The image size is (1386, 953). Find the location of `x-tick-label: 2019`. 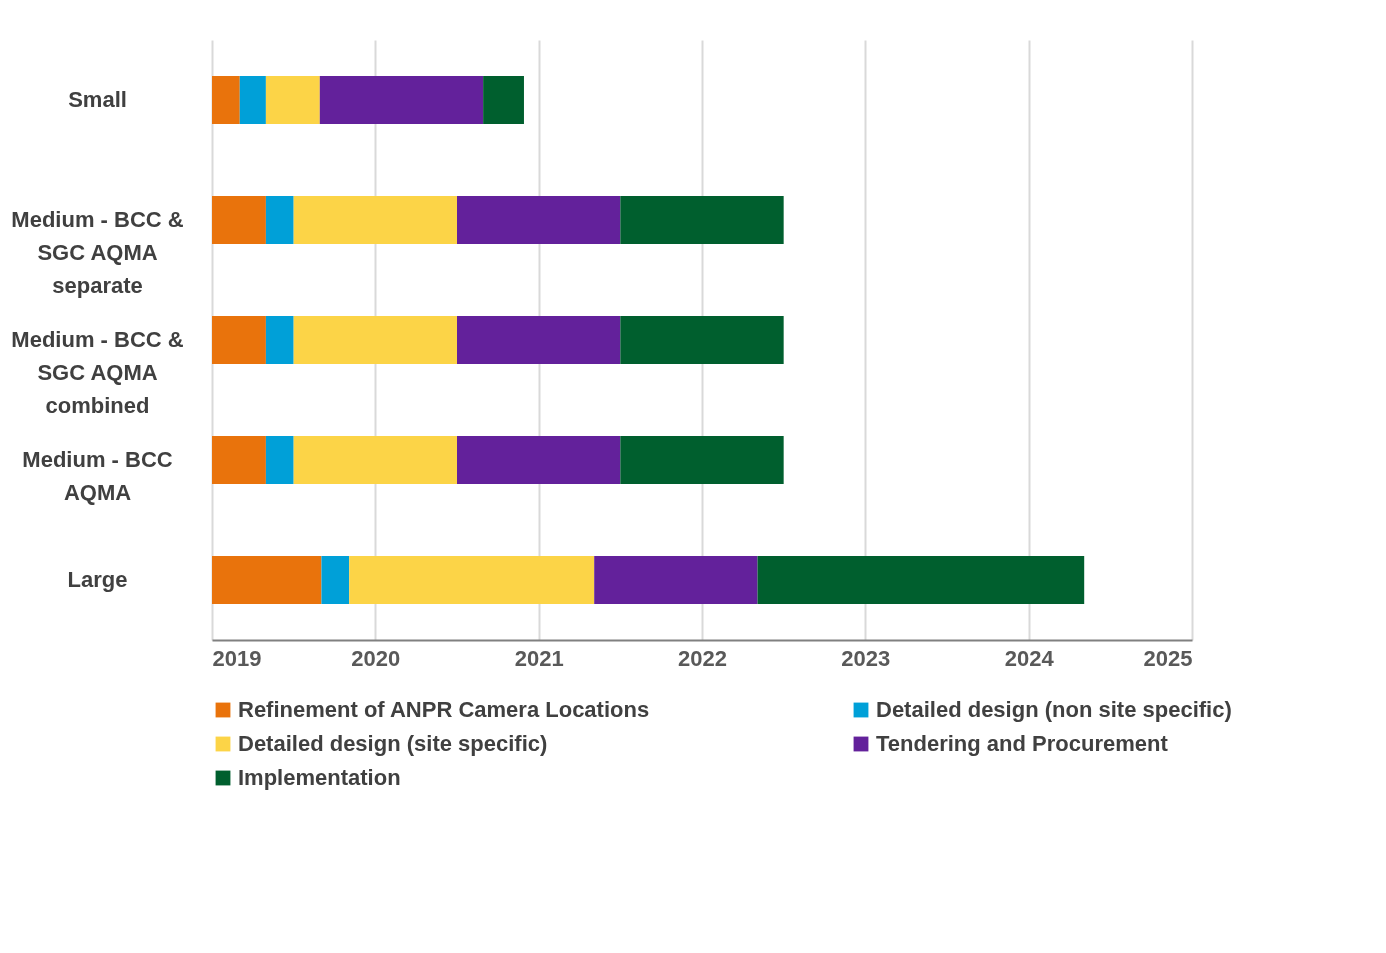

x-tick-label: 2019 is located at coordinates (237, 658).